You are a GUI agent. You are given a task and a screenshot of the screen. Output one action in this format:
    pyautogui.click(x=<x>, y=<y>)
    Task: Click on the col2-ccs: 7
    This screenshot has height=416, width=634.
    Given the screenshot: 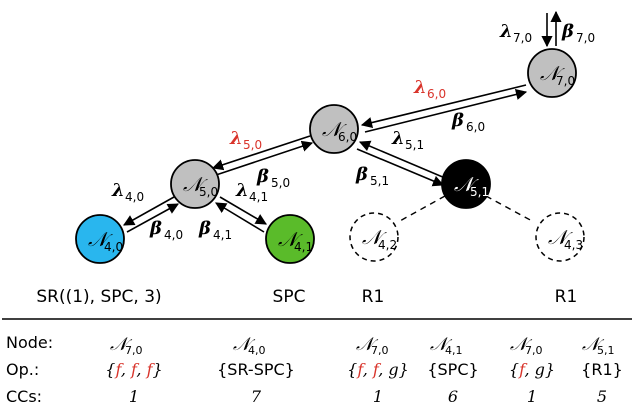 What is the action you would take?
    pyautogui.click(x=256, y=396)
    